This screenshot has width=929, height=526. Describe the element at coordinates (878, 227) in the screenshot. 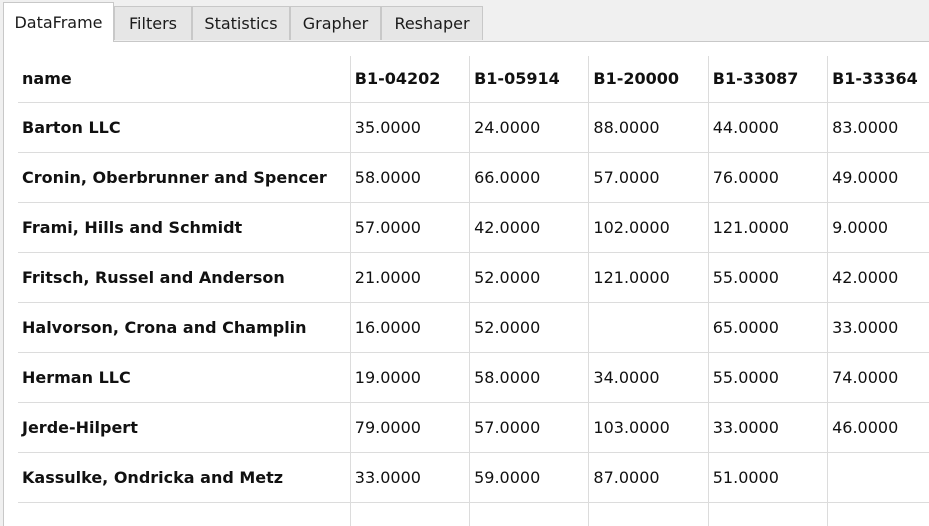

I see `value-cell: 9.0000` at that location.